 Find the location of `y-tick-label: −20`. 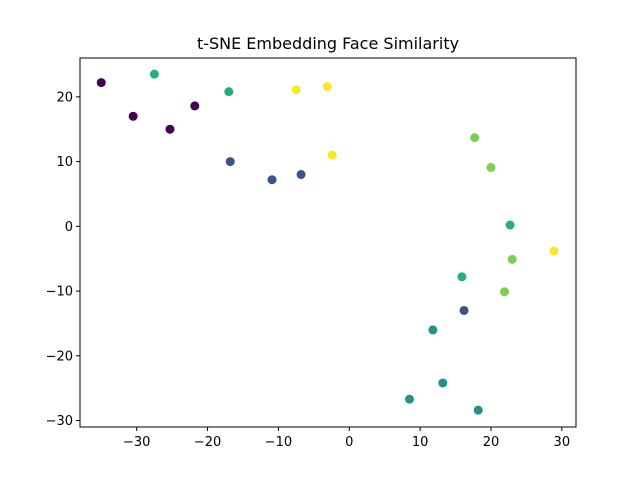

y-tick-label: −20 is located at coordinates (59, 356).